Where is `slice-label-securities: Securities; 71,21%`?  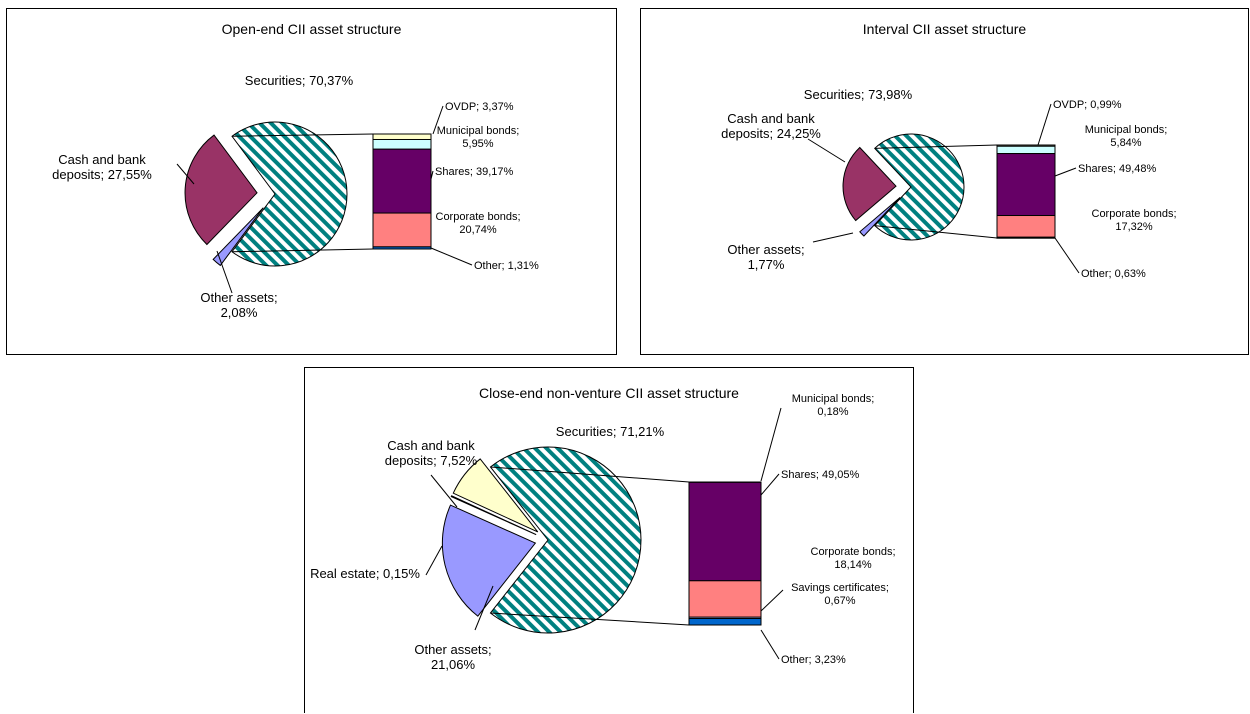
slice-label-securities: Securities; 71,21% is located at coordinates (610, 431).